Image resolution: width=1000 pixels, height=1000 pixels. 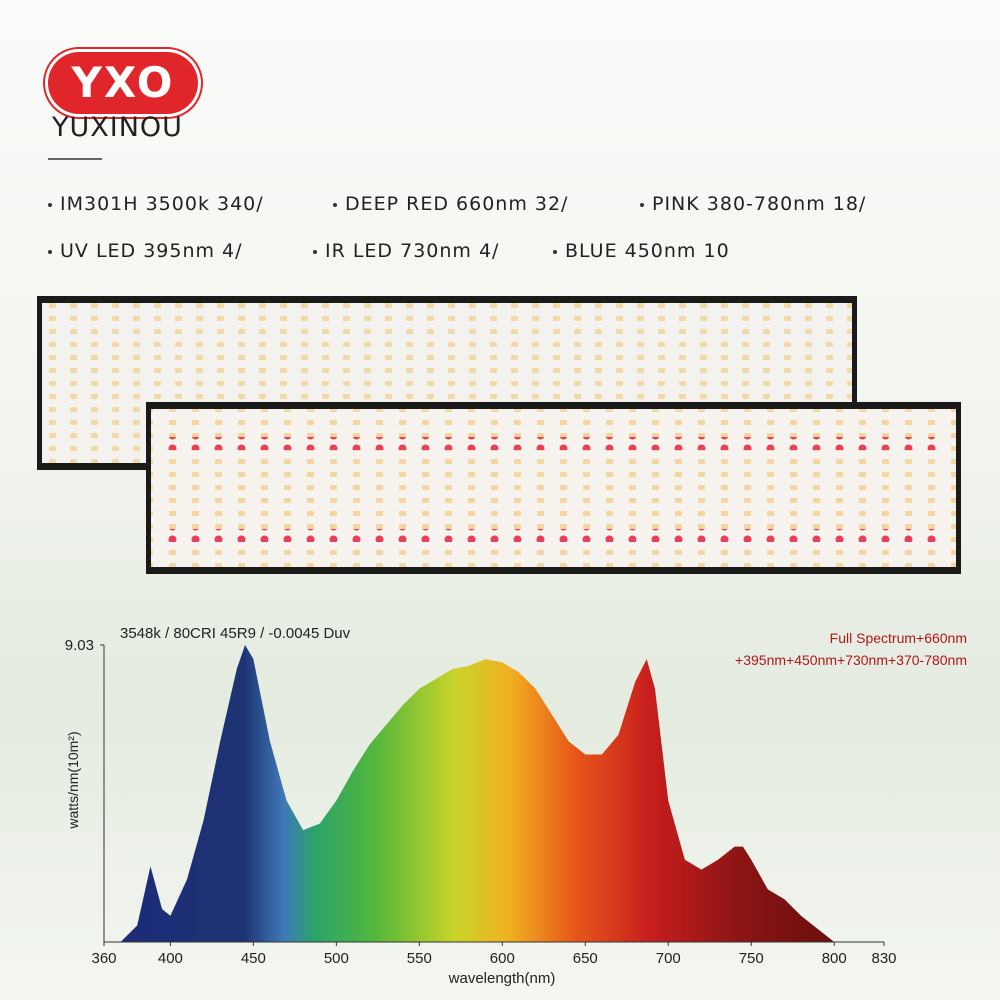 I want to click on feature: IR LED 730nm 4/, so click(x=406, y=251).